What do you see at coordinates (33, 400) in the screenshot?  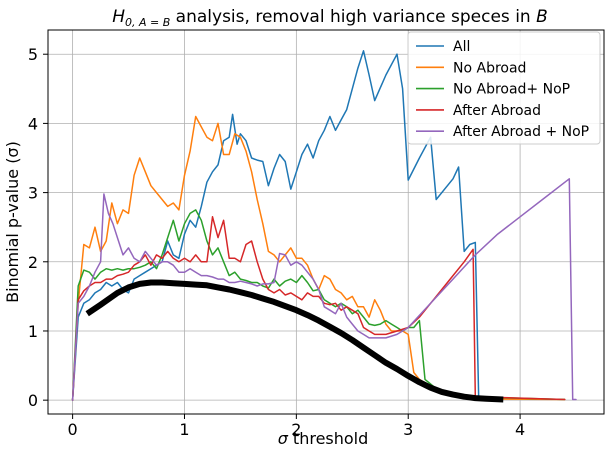 I see `y-tick-label: 0` at bounding box center [33, 400].